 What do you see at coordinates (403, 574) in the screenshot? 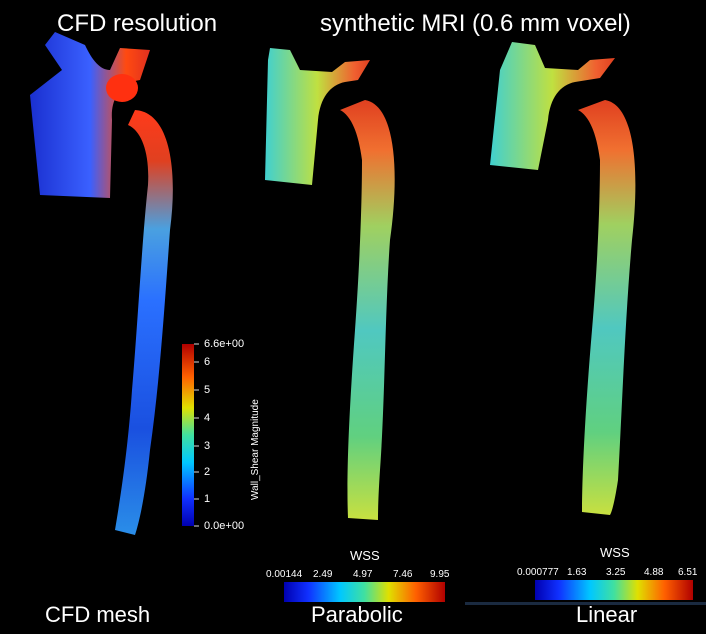
I see `colorbar-parabolic-tick: 7.46` at bounding box center [403, 574].